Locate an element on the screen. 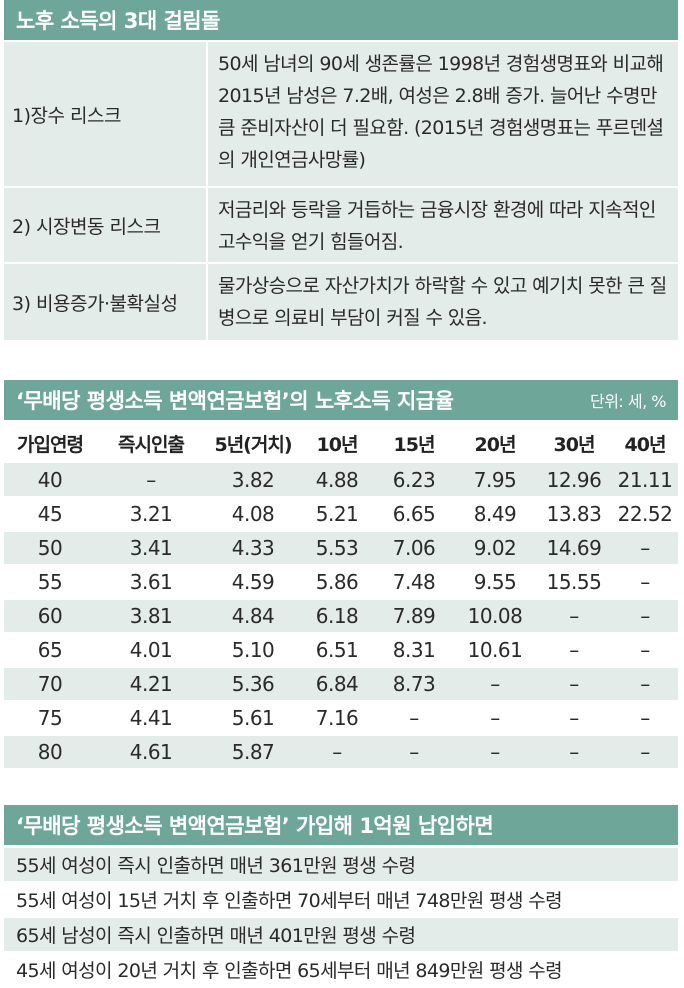 The image size is (684, 988). table-cell: 75 is located at coordinates (50, 718).